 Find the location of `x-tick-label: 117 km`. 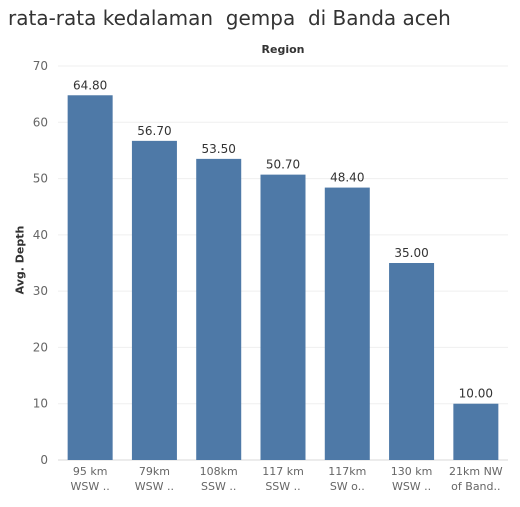

x-tick-label: 117 km is located at coordinates (283, 471).